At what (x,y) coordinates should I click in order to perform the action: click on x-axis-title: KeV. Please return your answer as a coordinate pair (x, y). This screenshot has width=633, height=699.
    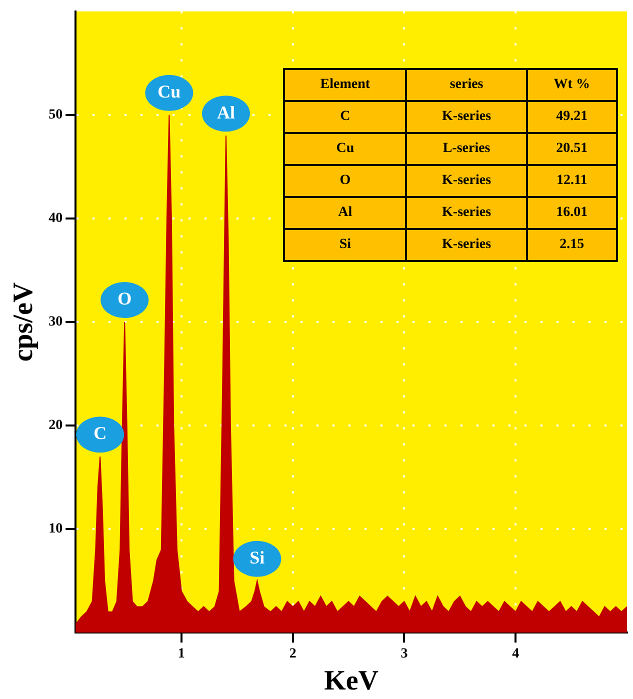
    Looking at the image, I should click on (351, 680).